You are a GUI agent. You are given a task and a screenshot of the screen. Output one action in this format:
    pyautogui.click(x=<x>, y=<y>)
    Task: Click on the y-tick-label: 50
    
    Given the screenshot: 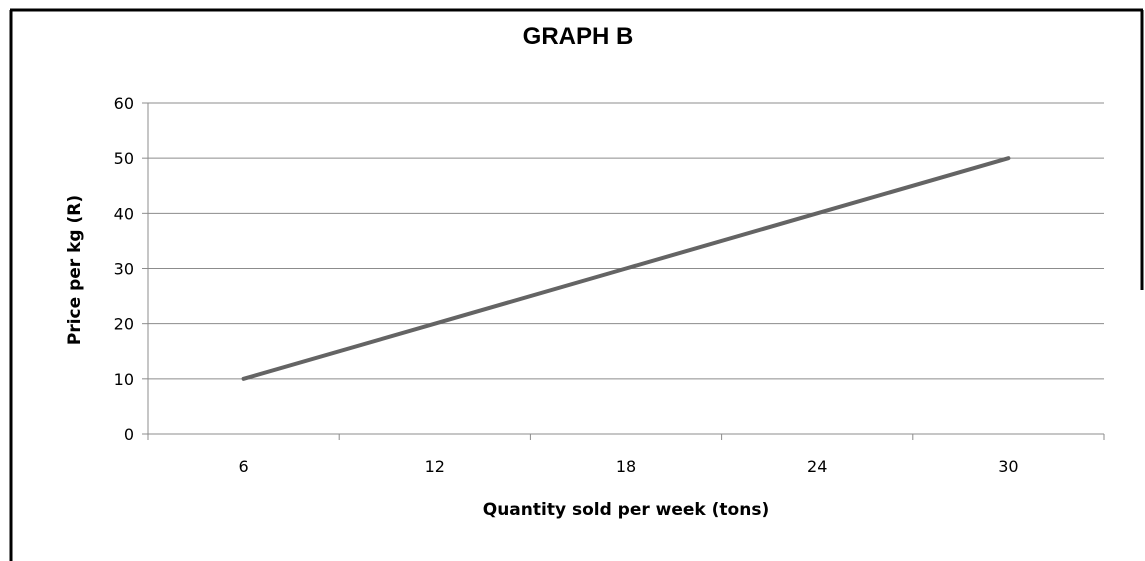 What is the action you would take?
    pyautogui.click(x=124, y=158)
    